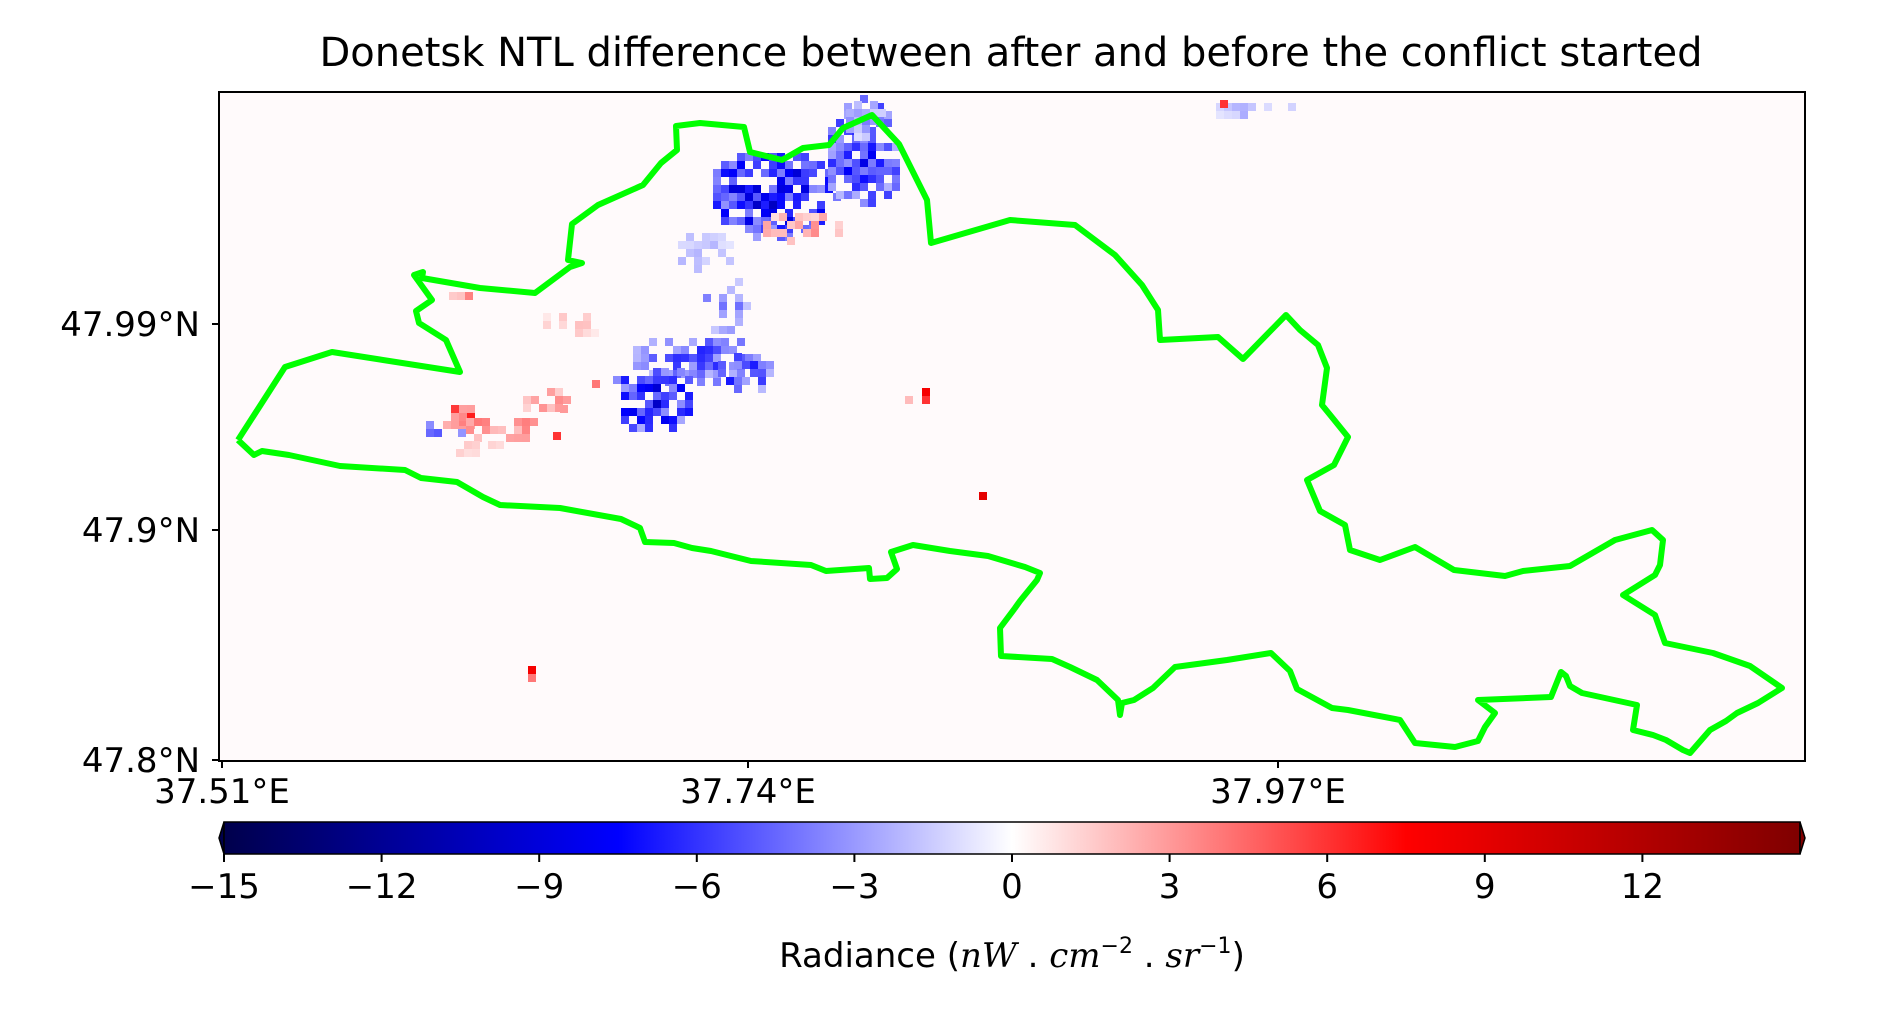 This screenshot has width=1901, height=1011. I want to click on x-tick-label: 37.97°E, so click(1278, 792).